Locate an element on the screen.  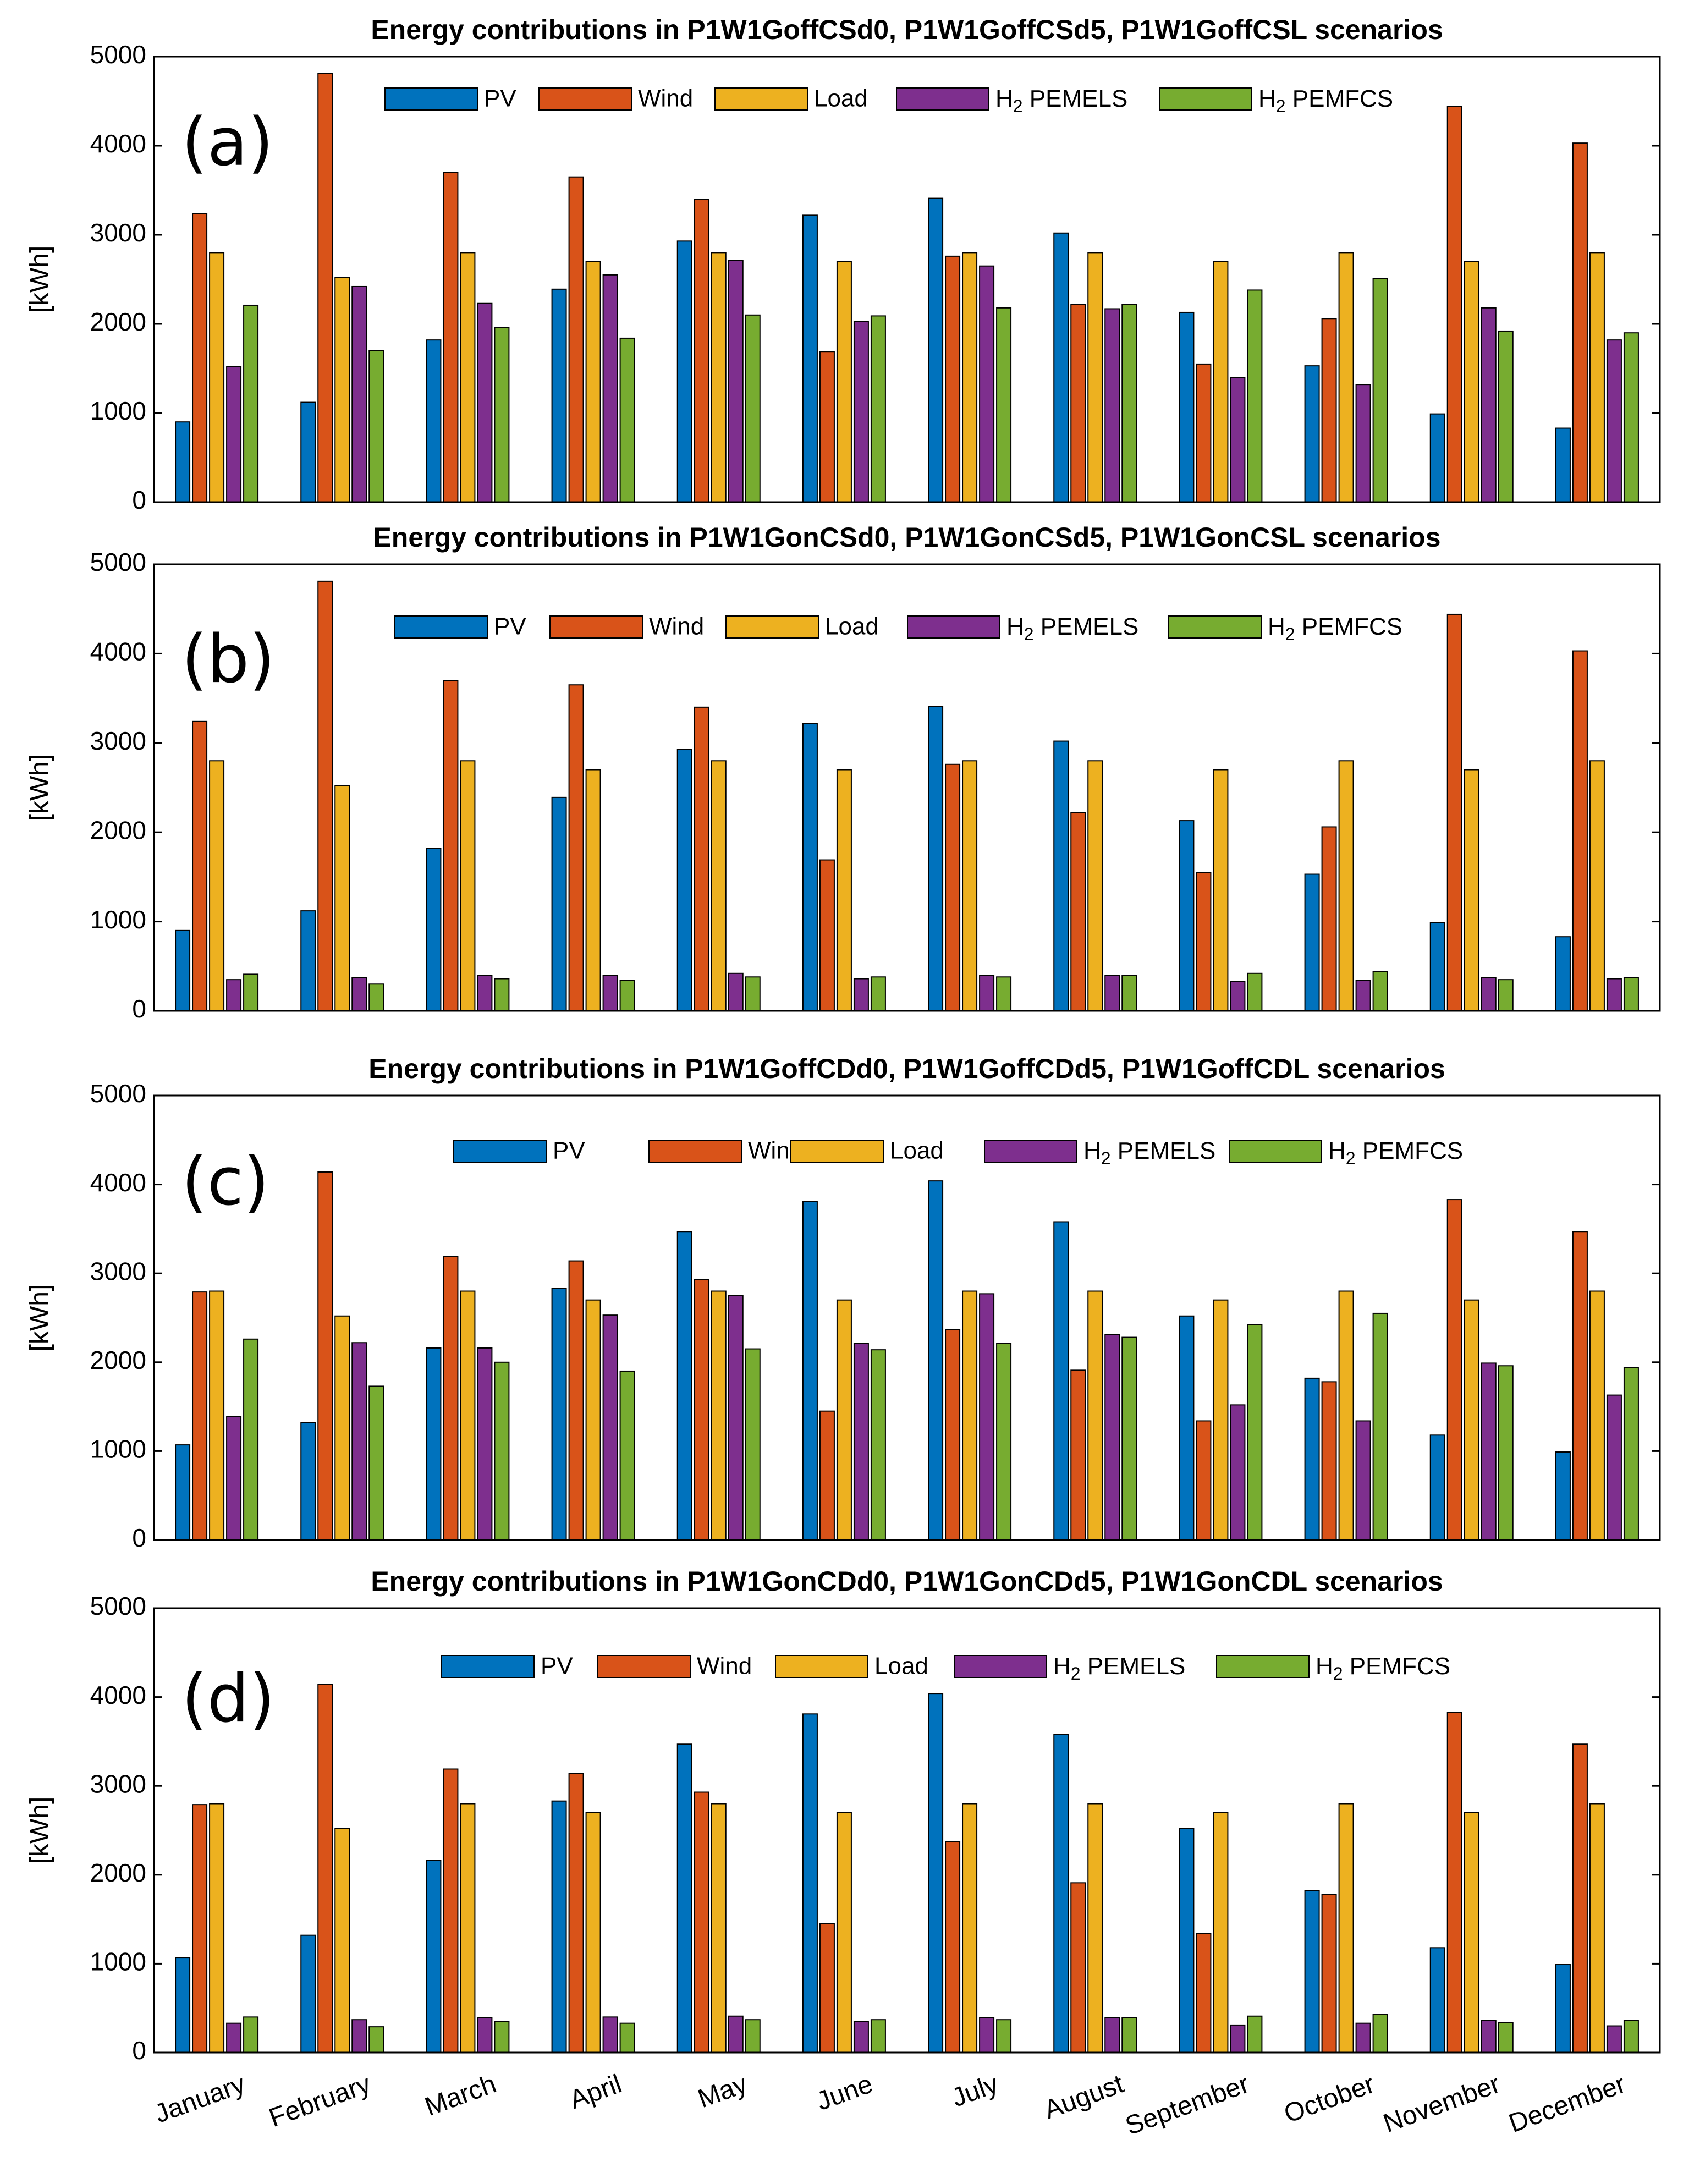
bar-h2-pemels-september is located at coordinates (1238, 1473).